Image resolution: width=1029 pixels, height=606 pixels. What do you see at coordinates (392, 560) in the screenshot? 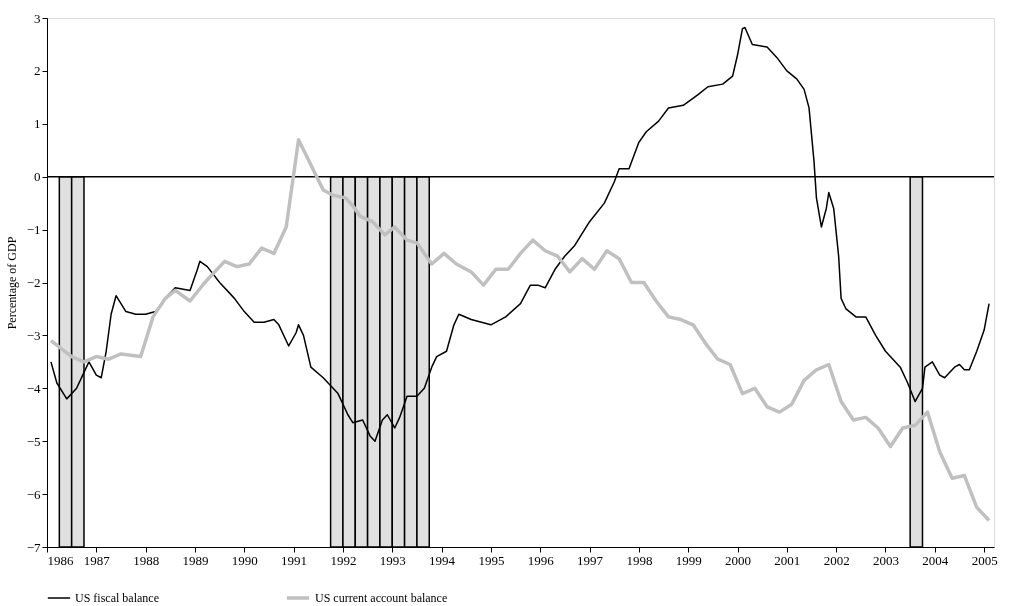
I see `x-tick-label: 1993` at bounding box center [392, 560].